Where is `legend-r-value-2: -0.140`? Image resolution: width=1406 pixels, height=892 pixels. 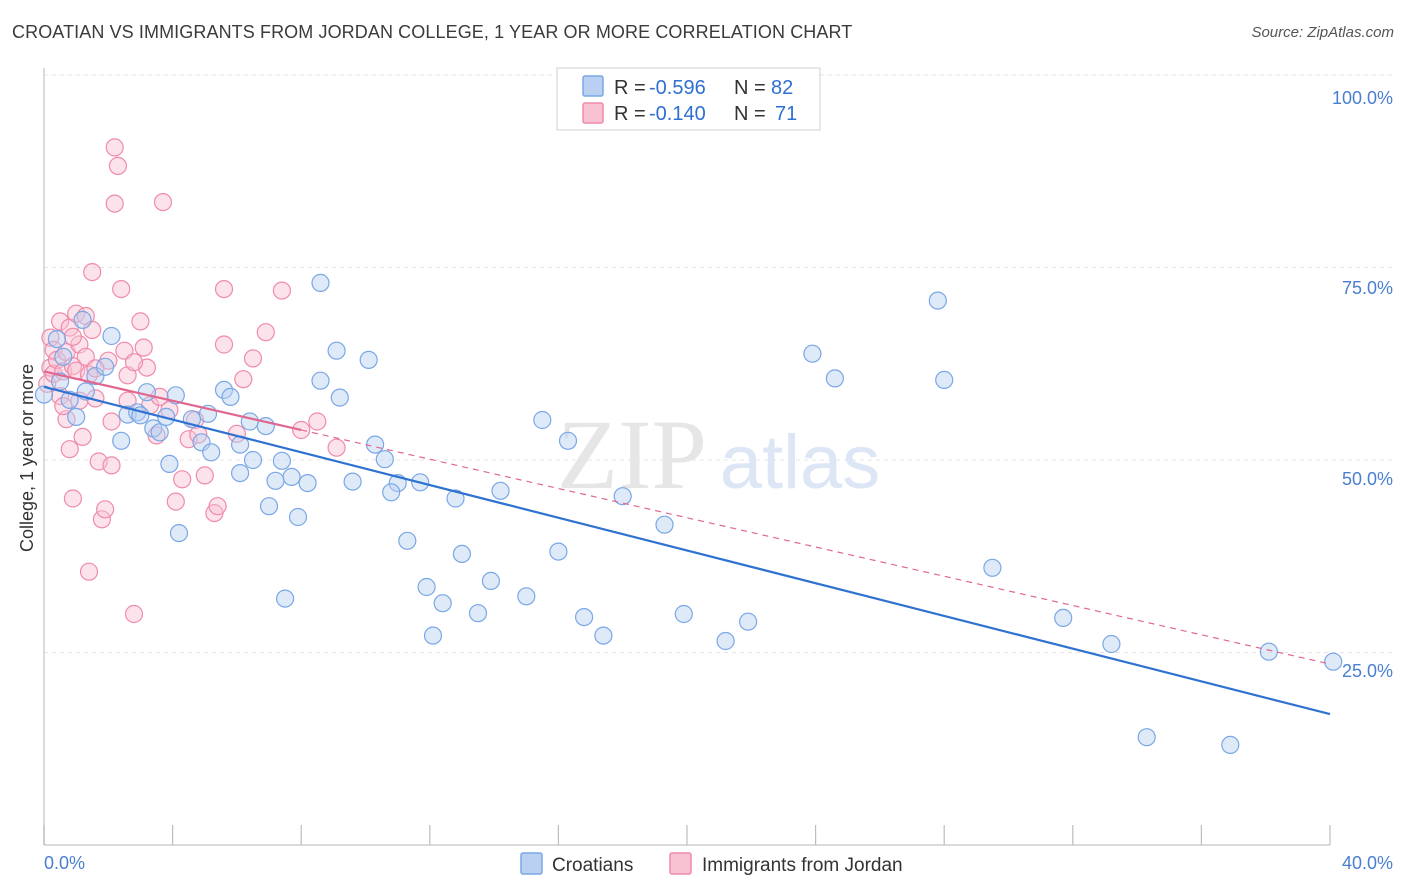
legend-r-value-2: -0.140 is located at coordinates (677, 114).